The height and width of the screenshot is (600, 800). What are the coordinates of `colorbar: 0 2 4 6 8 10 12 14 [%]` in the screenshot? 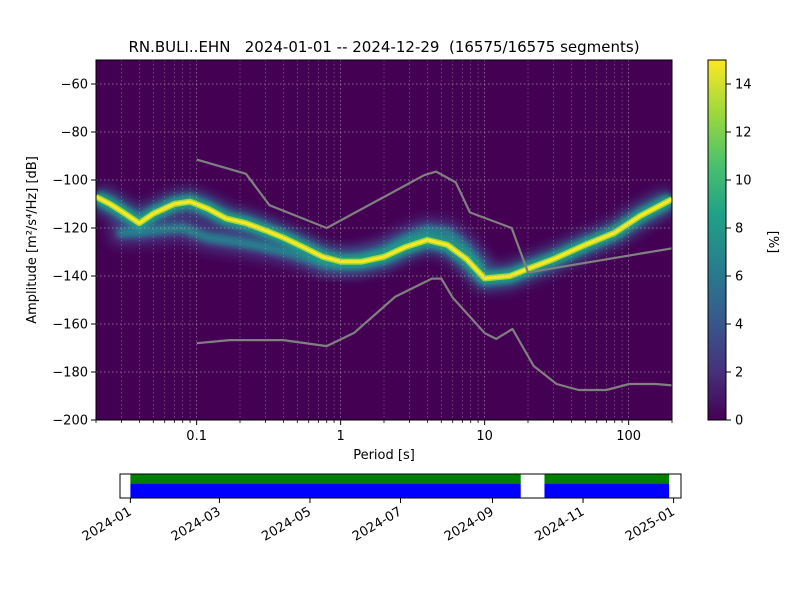 It's located at (743, 244).